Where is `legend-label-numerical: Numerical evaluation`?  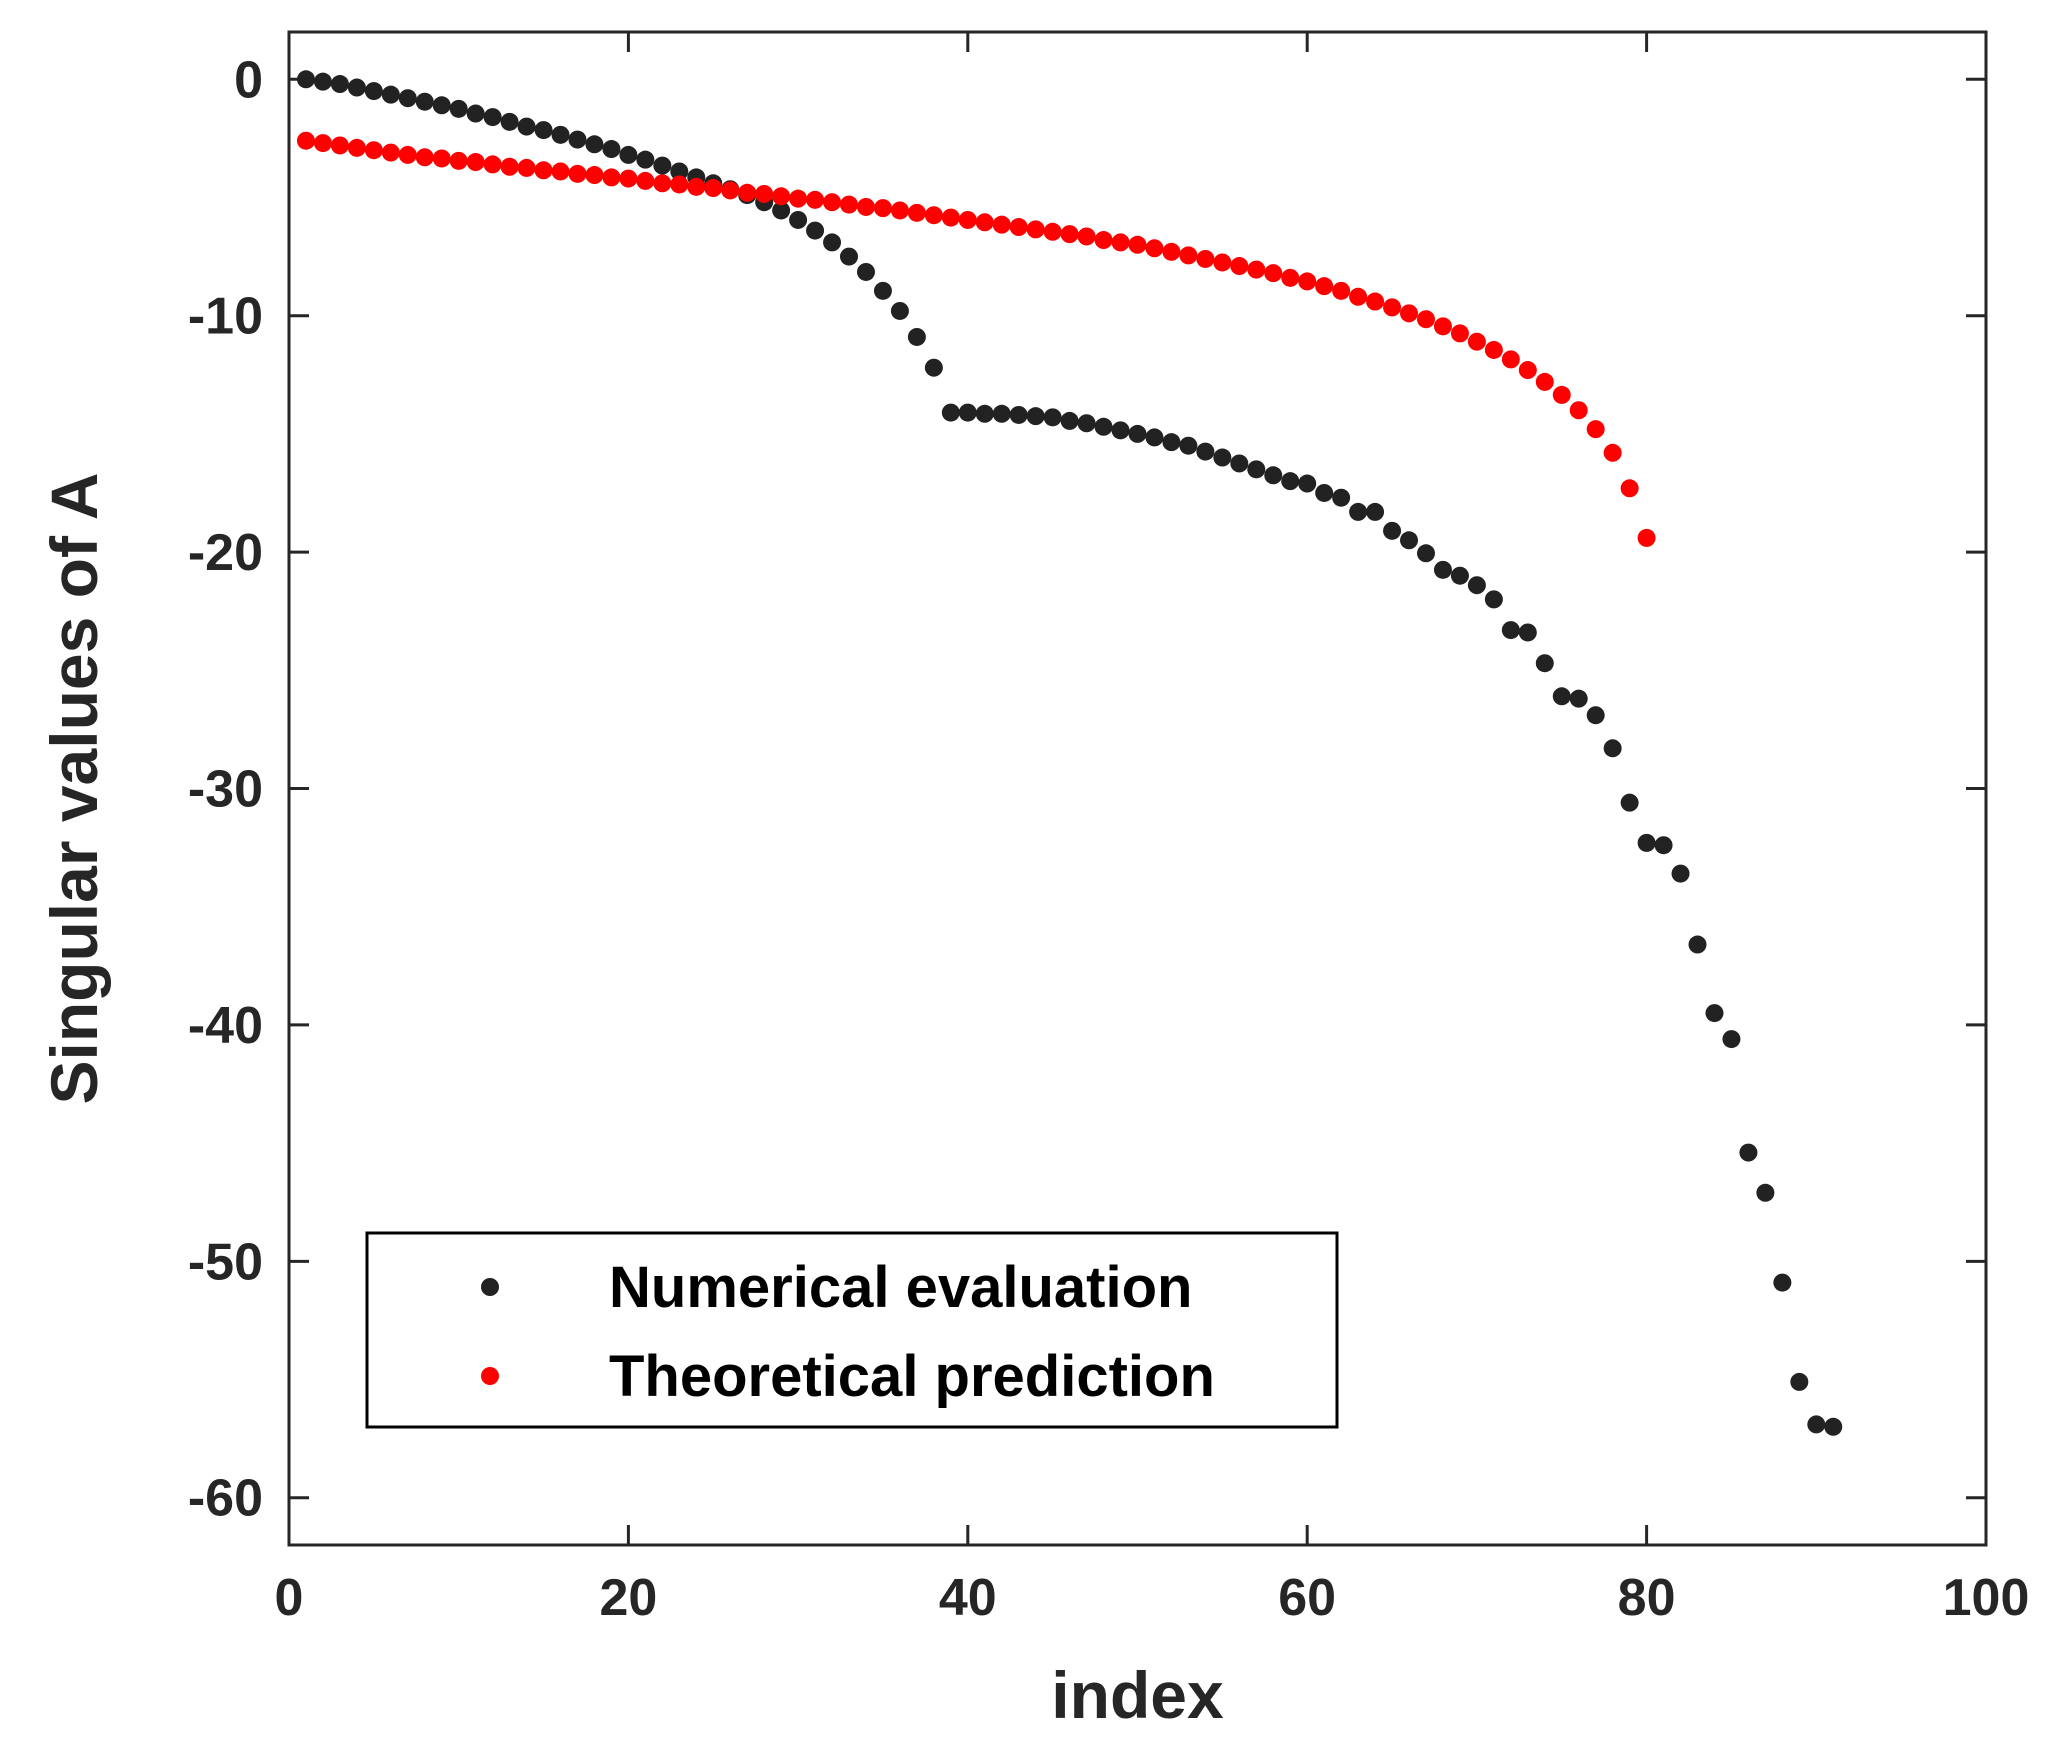
legend-label-numerical: Numerical evaluation is located at coordinates (900, 1287).